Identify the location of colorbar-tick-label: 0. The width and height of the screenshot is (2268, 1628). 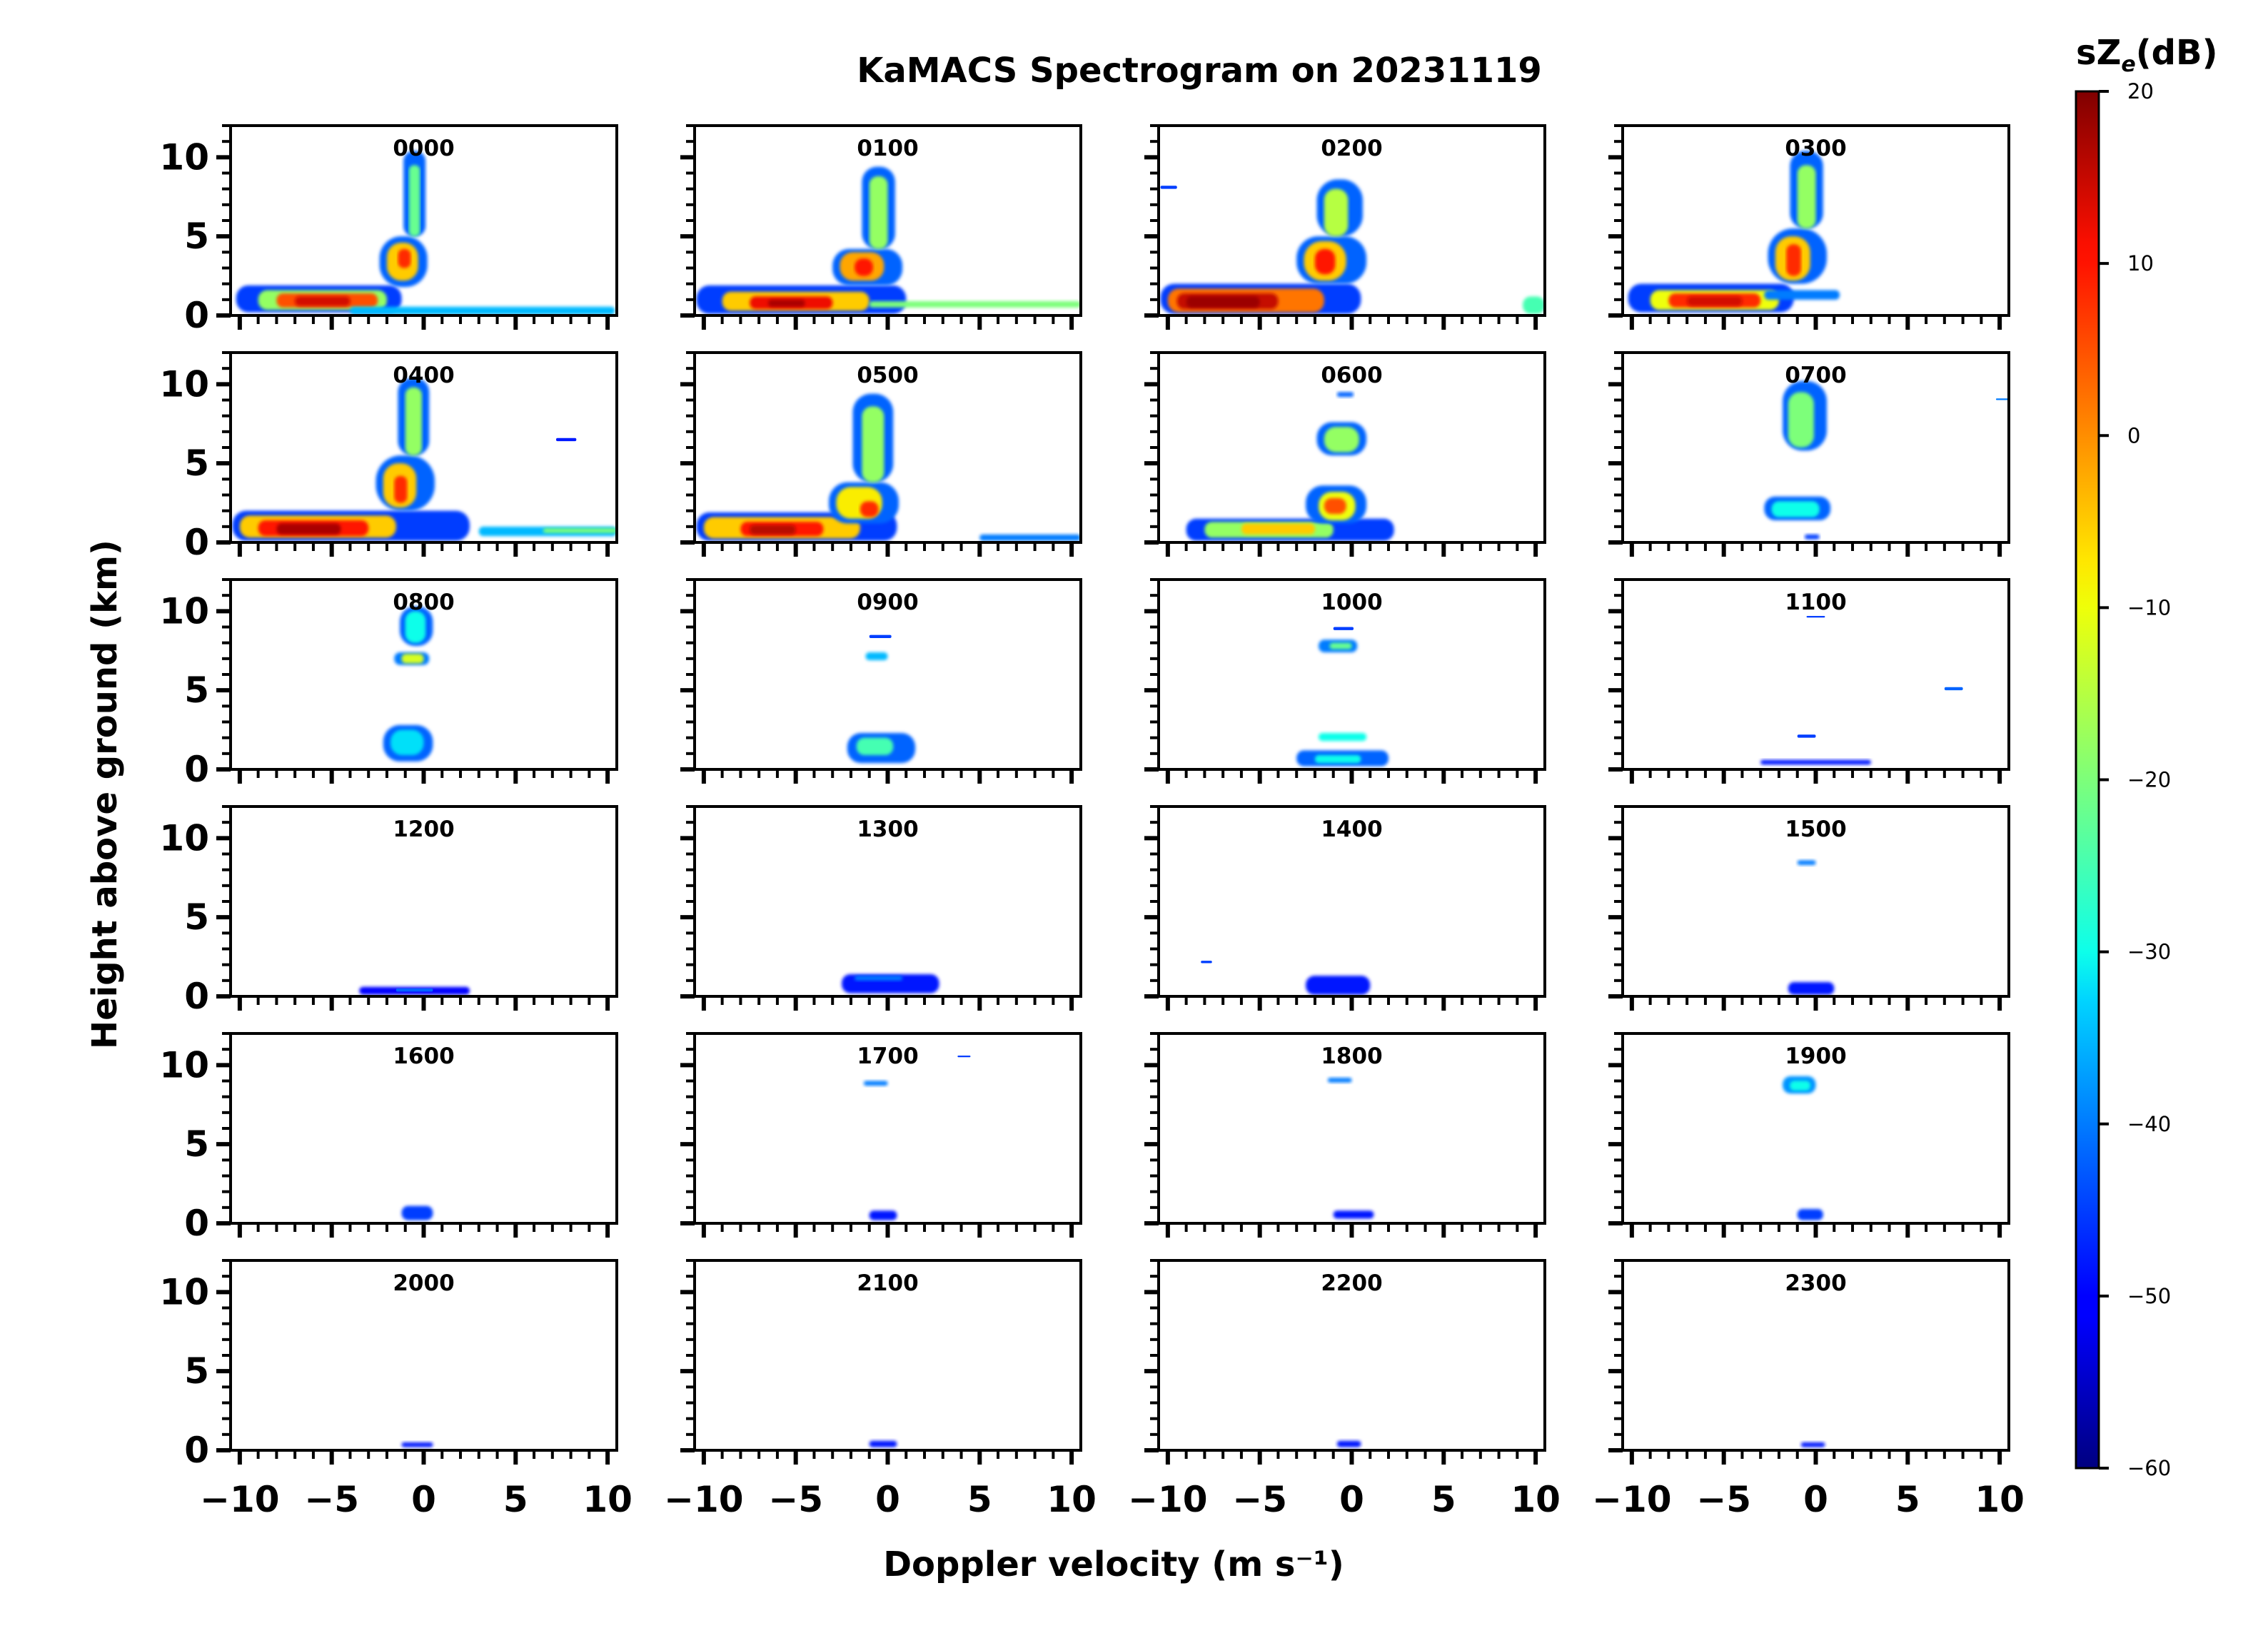
(2133, 435).